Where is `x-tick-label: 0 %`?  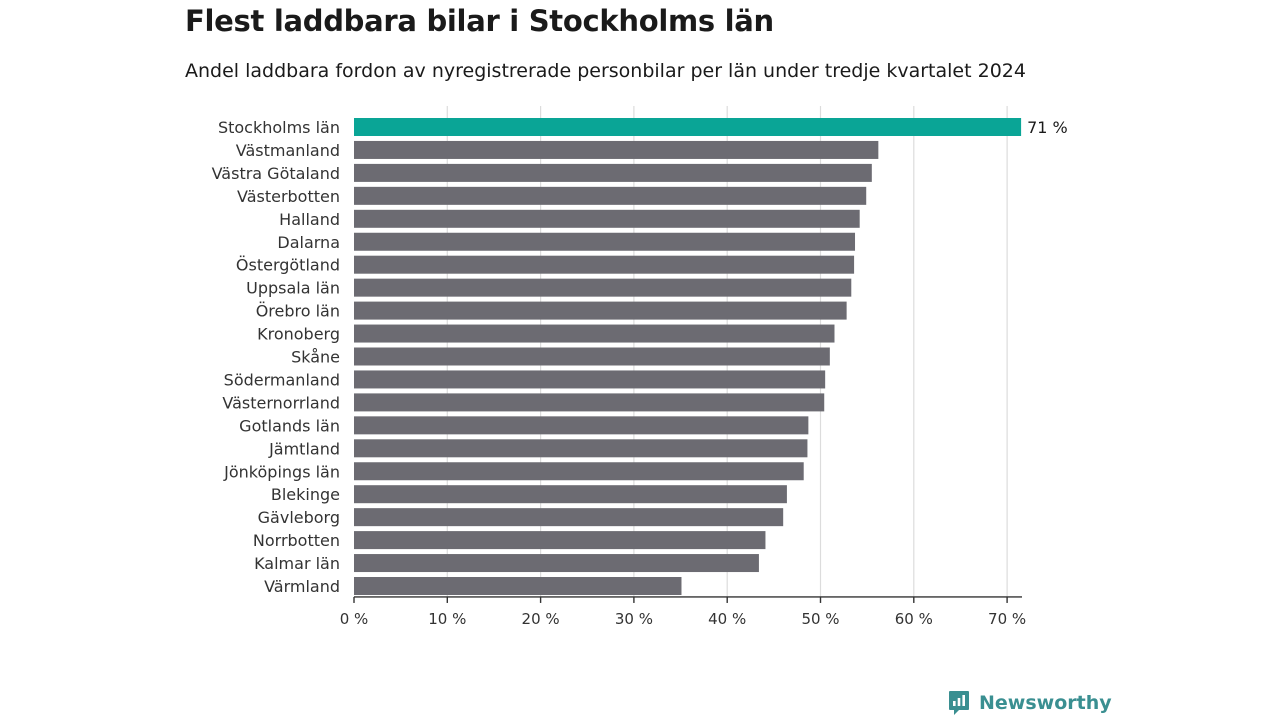 x-tick-label: 0 % is located at coordinates (354, 619).